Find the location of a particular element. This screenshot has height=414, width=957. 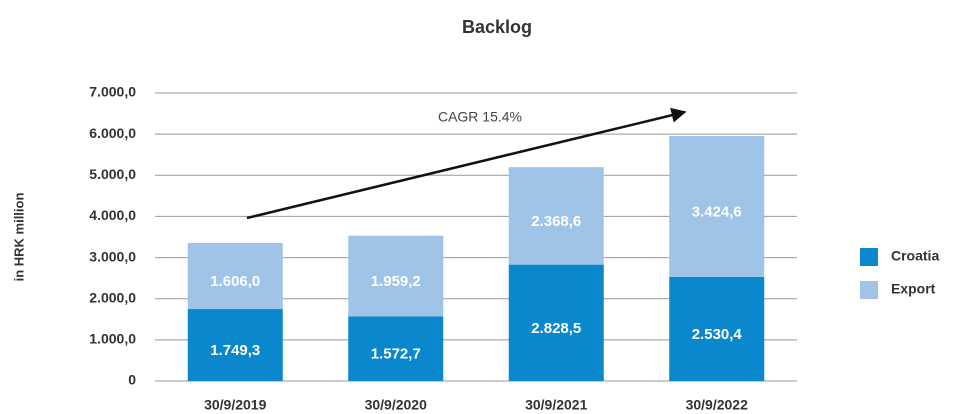

y-tick-label: 4.000,0 is located at coordinates (112, 215).